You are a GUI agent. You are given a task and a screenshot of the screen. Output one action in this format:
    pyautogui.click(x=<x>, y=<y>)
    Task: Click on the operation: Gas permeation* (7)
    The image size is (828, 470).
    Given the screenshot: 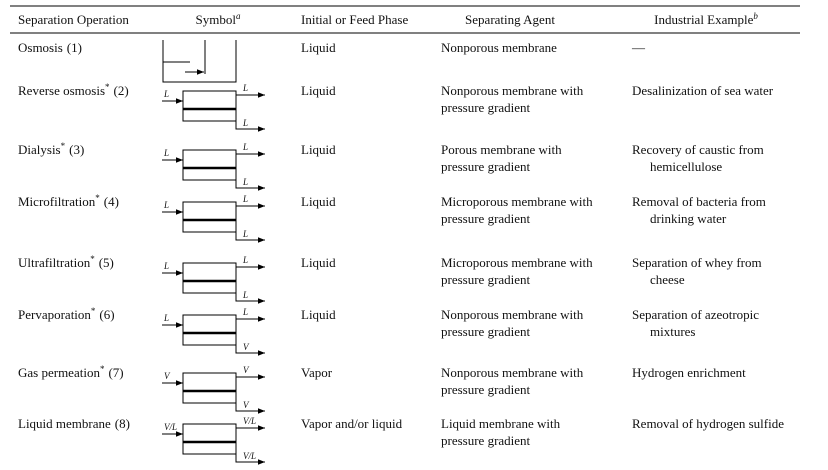 What is the action you would take?
    pyautogui.click(x=71, y=372)
    